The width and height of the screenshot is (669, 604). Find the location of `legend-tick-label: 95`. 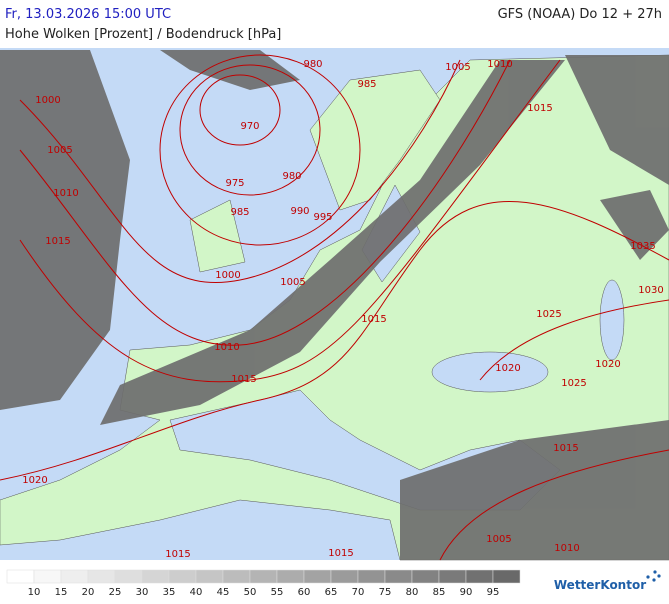

legend-tick-label: 95 is located at coordinates (493, 592).